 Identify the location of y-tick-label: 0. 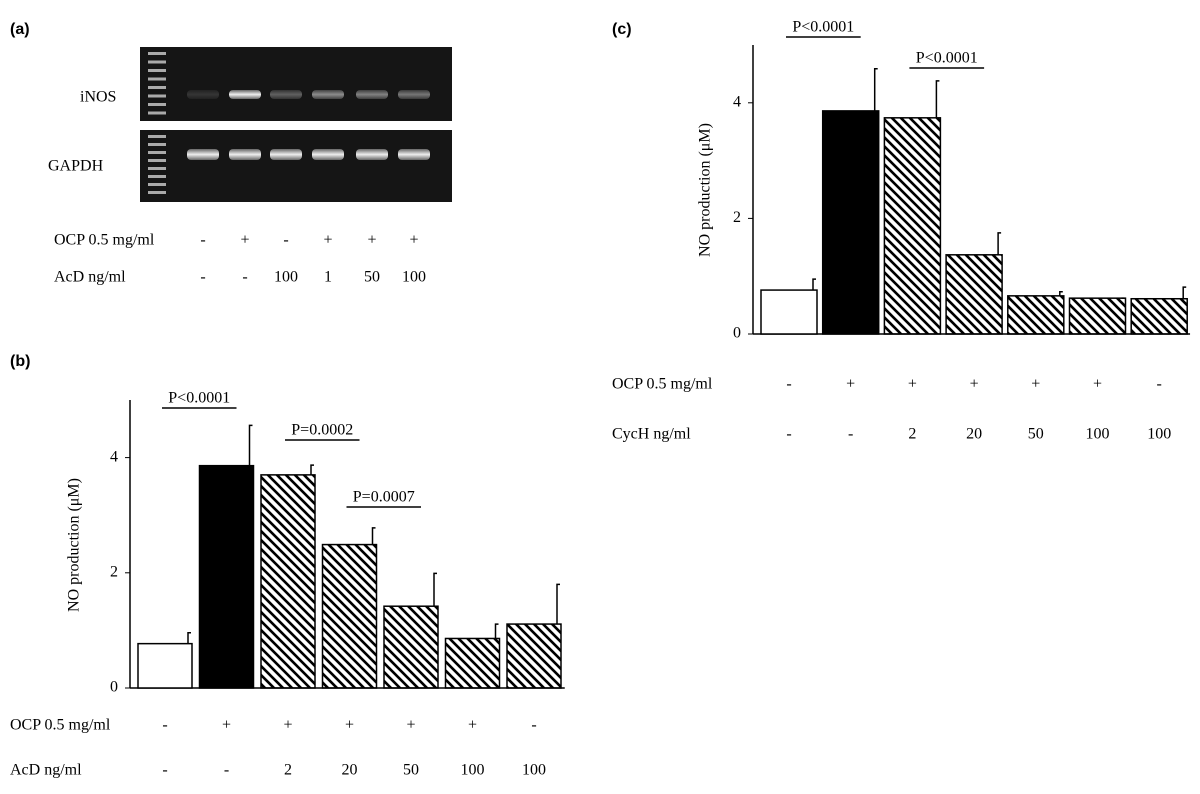
(114, 687).